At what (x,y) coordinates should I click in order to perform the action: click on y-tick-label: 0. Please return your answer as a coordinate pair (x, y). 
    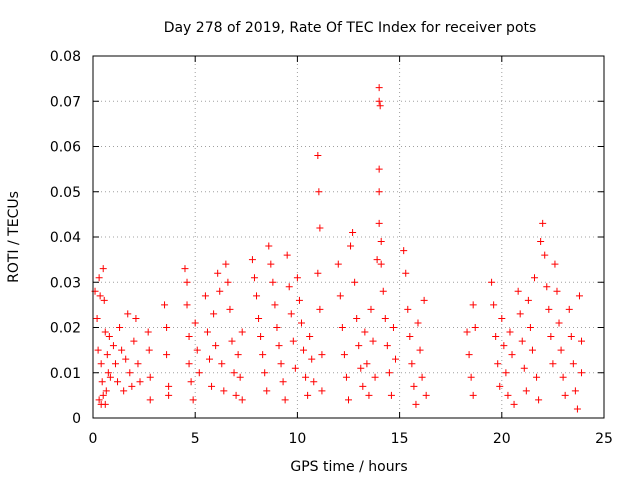
    Looking at the image, I should click on (76, 419).